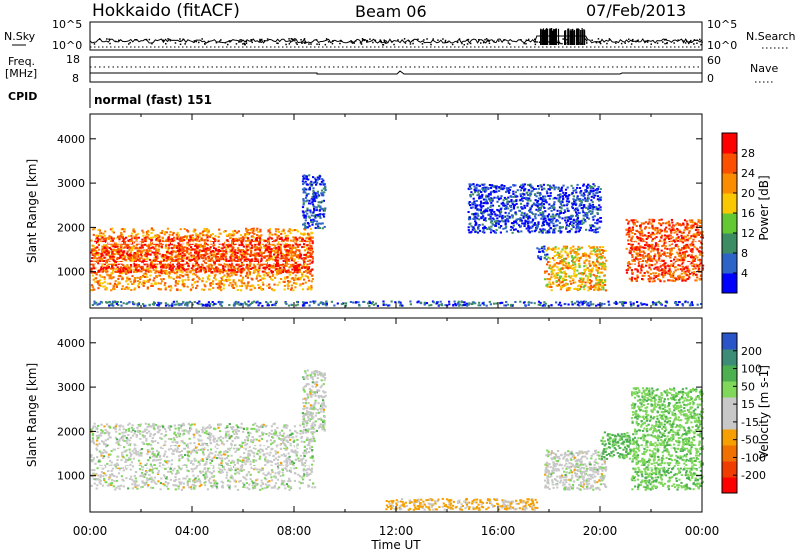 The width and height of the screenshot is (800, 554). Describe the element at coordinates (722, 45) in the screenshot. I see `nsearch-tick-bottom: 10^0` at that location.